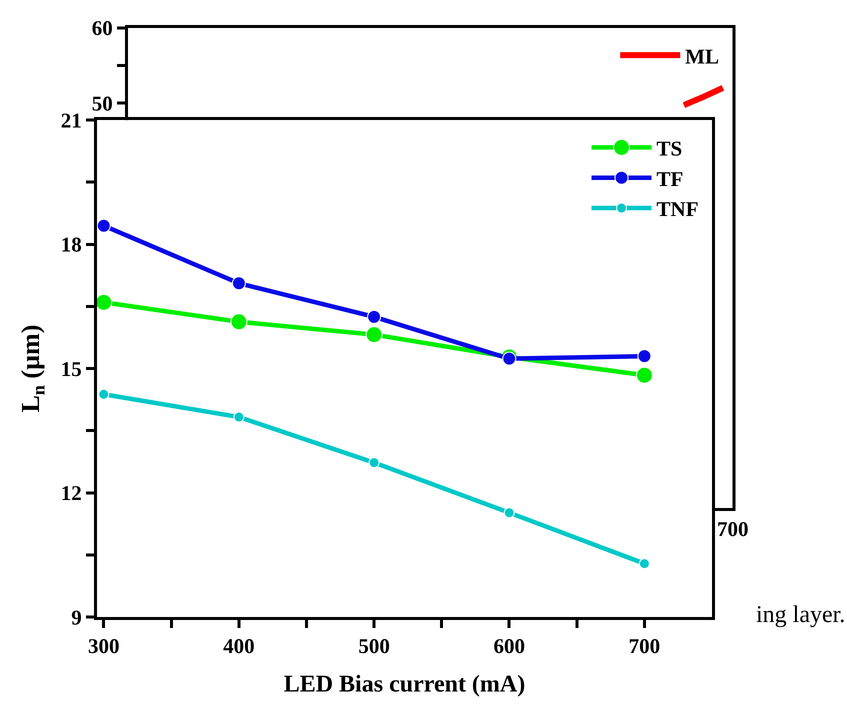 The width and height of the screenshot is (847, 715). I want to click on legend-label: ML, so click(702, 56).